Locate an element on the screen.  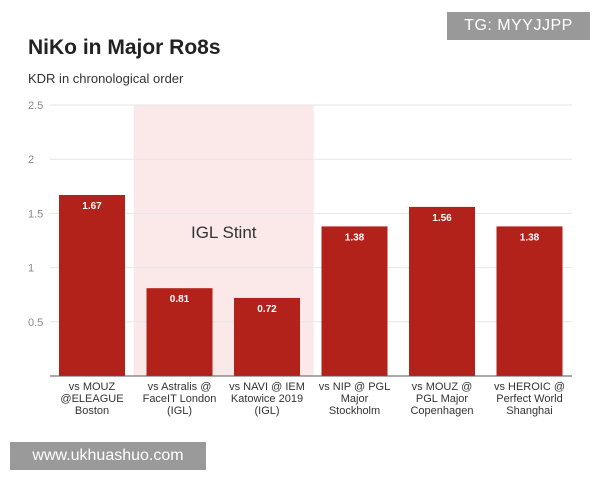
x-category-label: vs Astralis @ is located at coordinates (180, 387).